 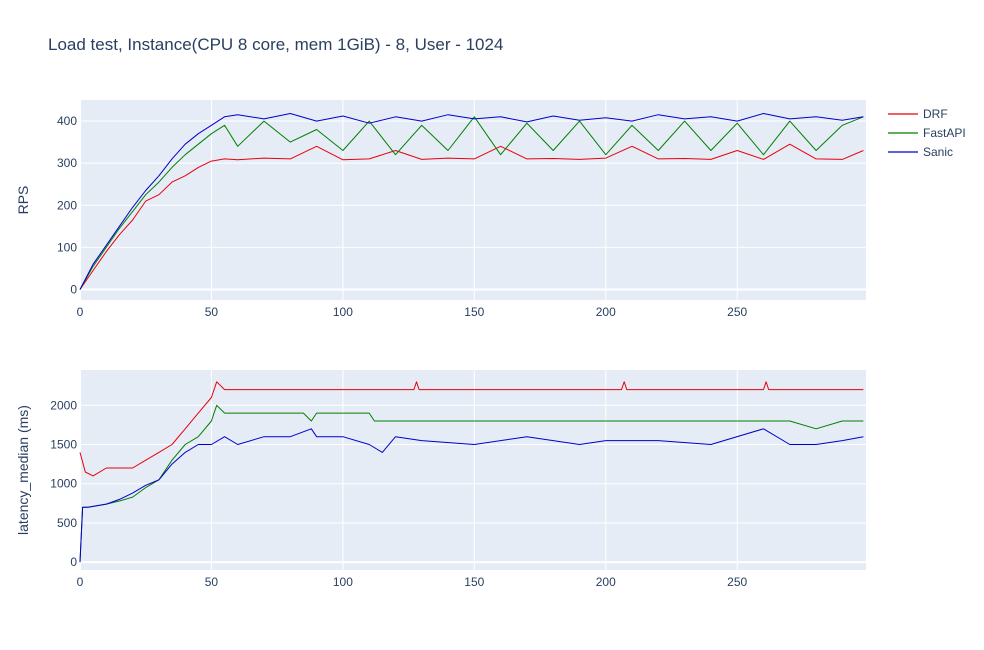 I want to click on series-line-drf, so click(x=471, y=429).